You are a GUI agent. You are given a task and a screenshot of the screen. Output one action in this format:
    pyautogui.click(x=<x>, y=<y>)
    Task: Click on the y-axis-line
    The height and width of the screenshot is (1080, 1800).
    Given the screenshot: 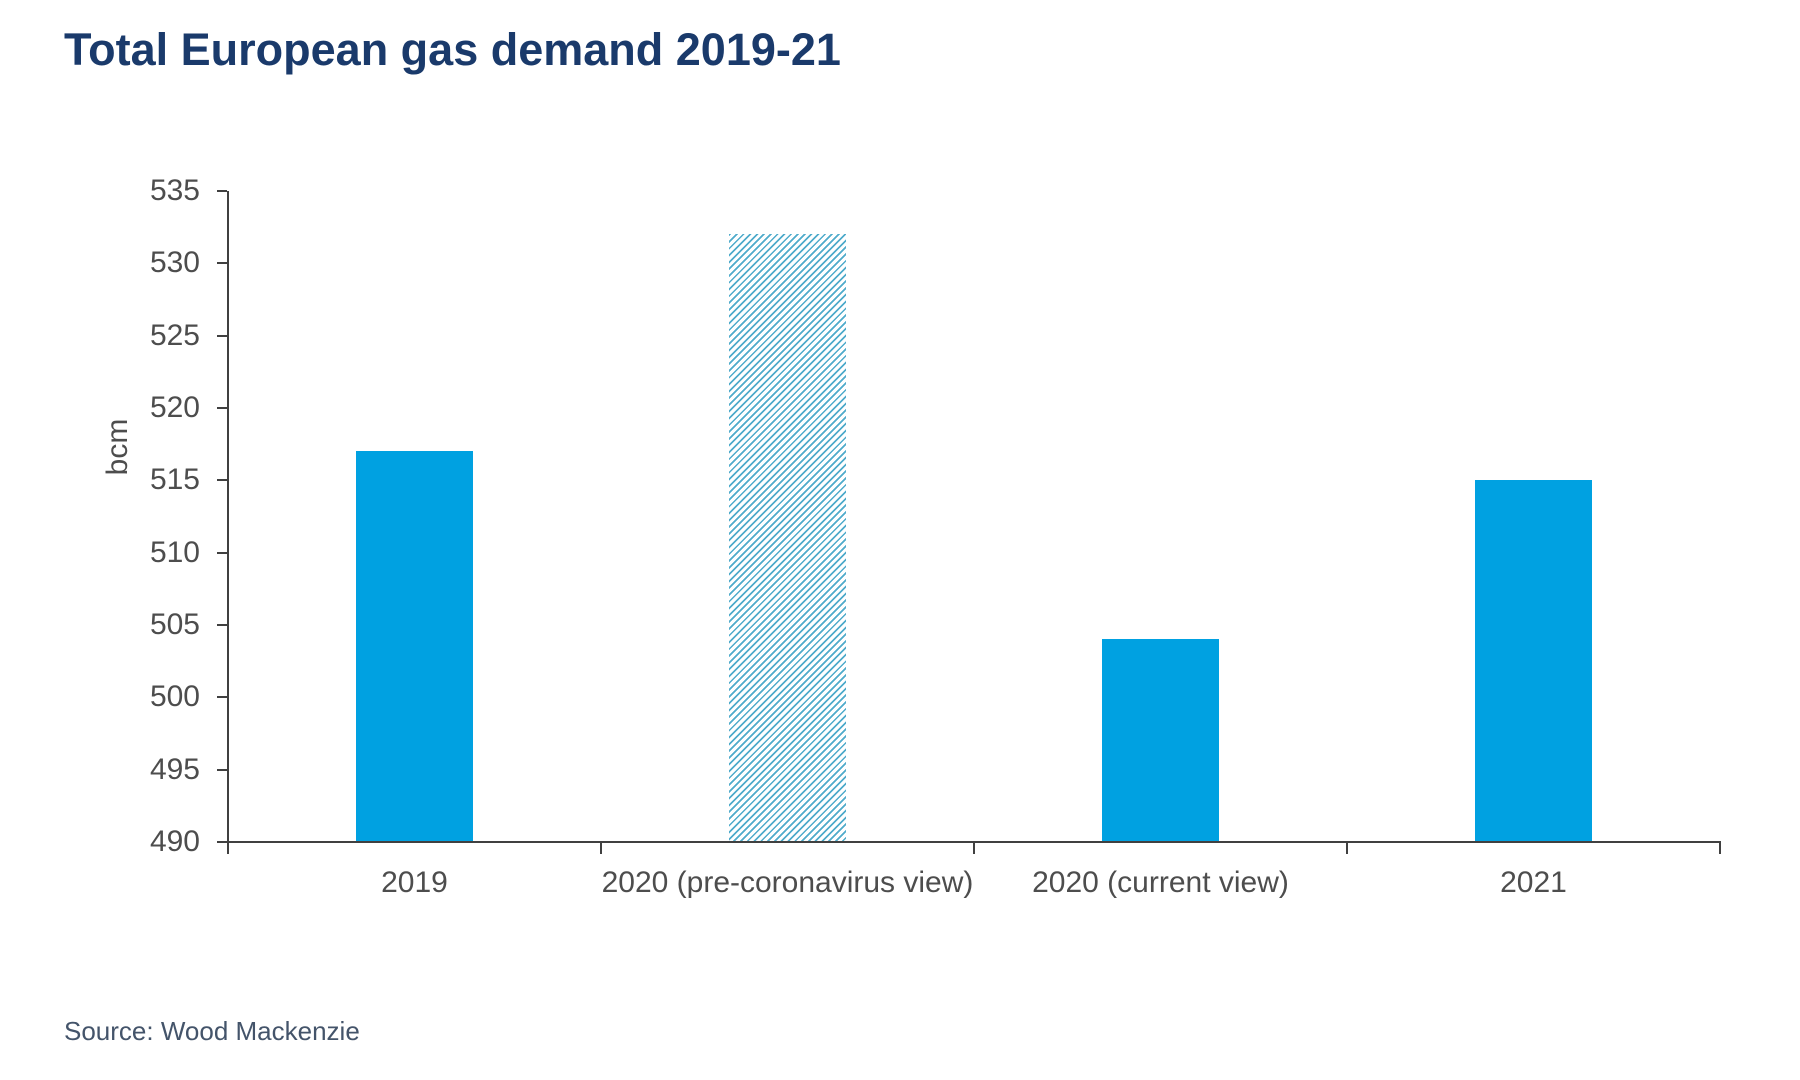 What is the action you would take?
    pyautogui.click(x=228, y=516)
    